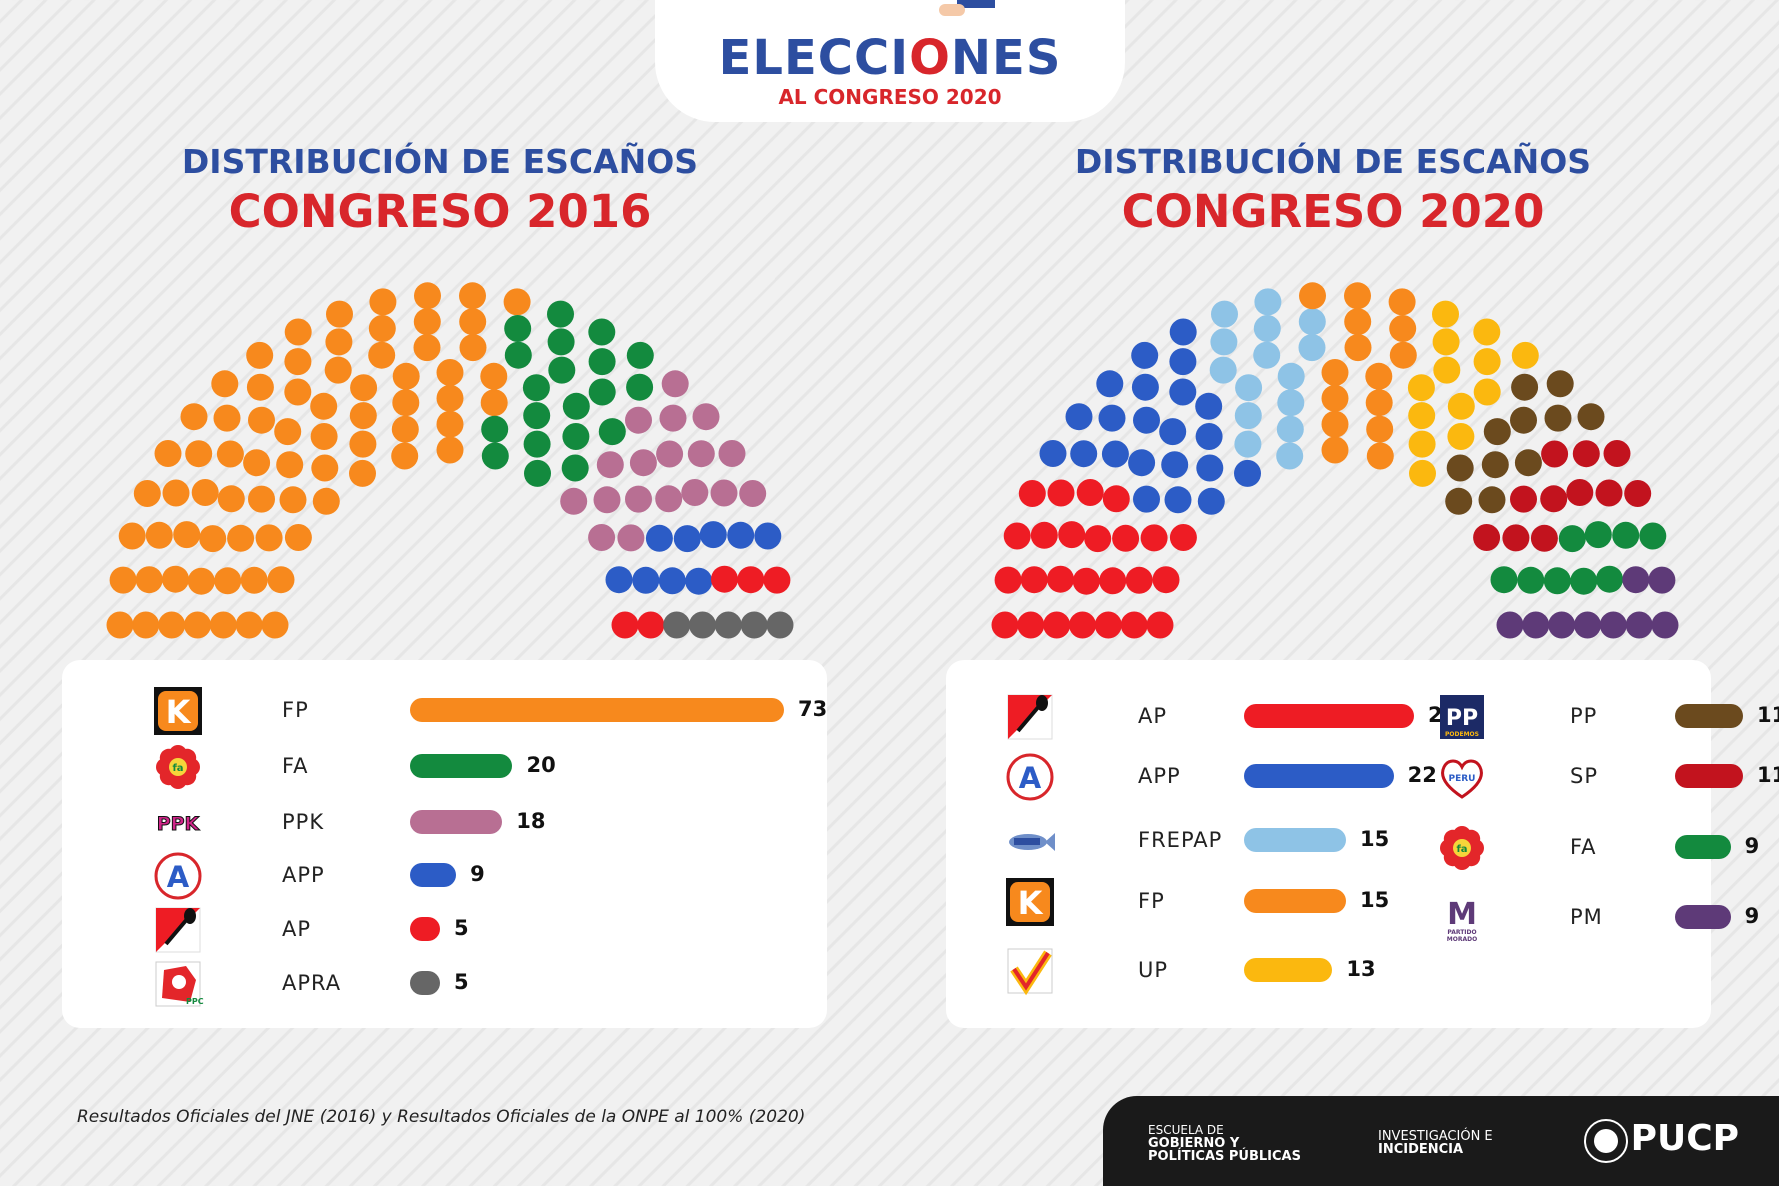 The width and height of the screenshot is (1779, 1186). What do you see at coordinates (295, 710) in the screenshot?
I see `party-abbr: FP` at bounding box center [295, 710].